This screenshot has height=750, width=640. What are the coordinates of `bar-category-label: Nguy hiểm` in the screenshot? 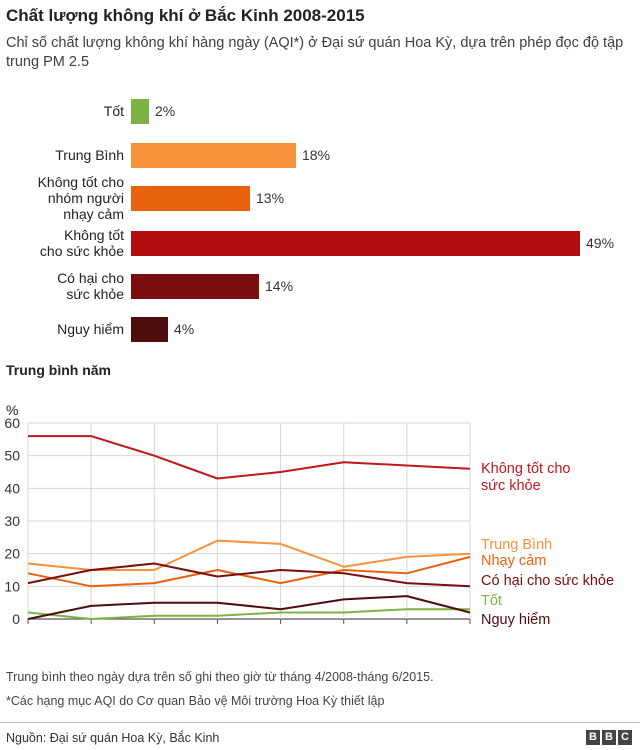 It's located at (90, 329).